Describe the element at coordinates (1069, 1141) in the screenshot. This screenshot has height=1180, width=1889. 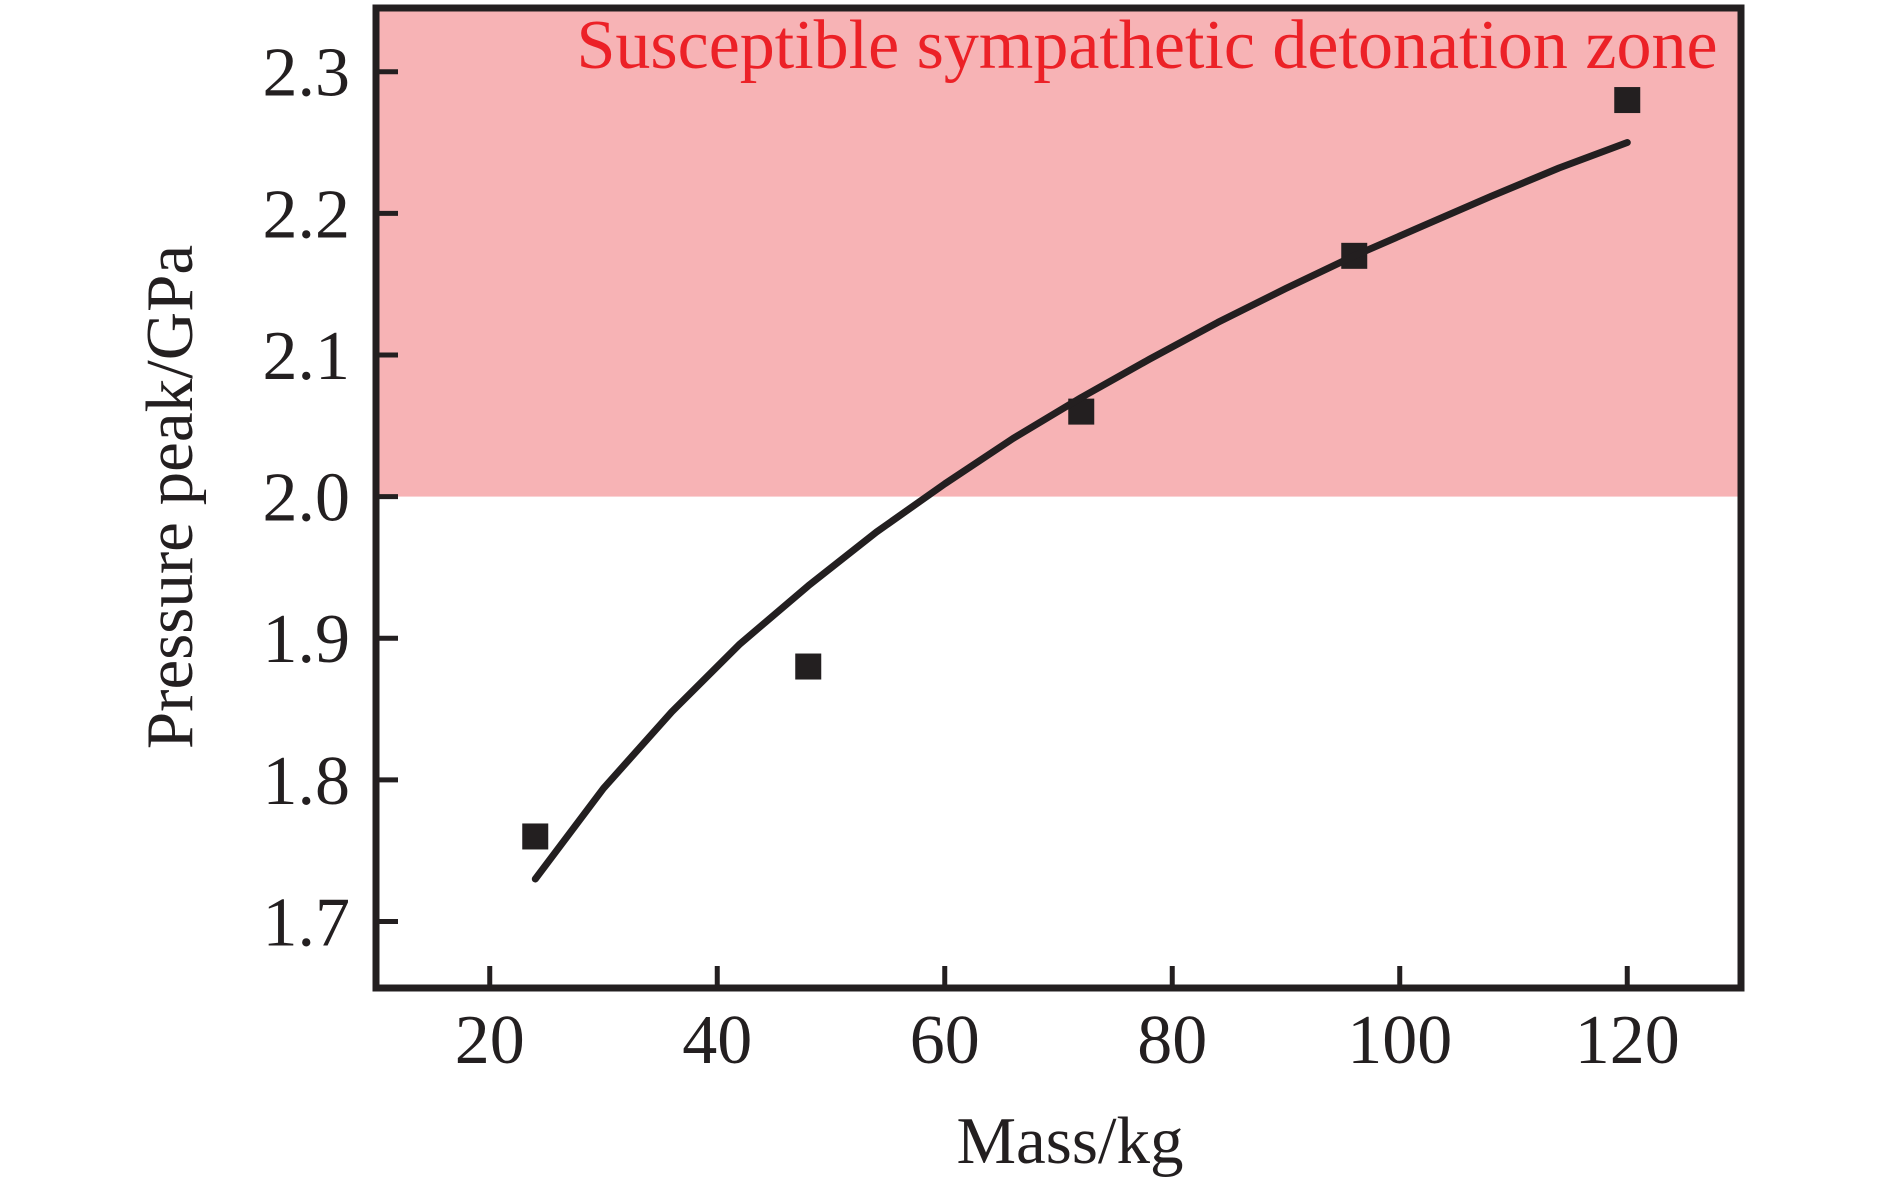
I see `x-axis-title: Mass/kg` at that location.